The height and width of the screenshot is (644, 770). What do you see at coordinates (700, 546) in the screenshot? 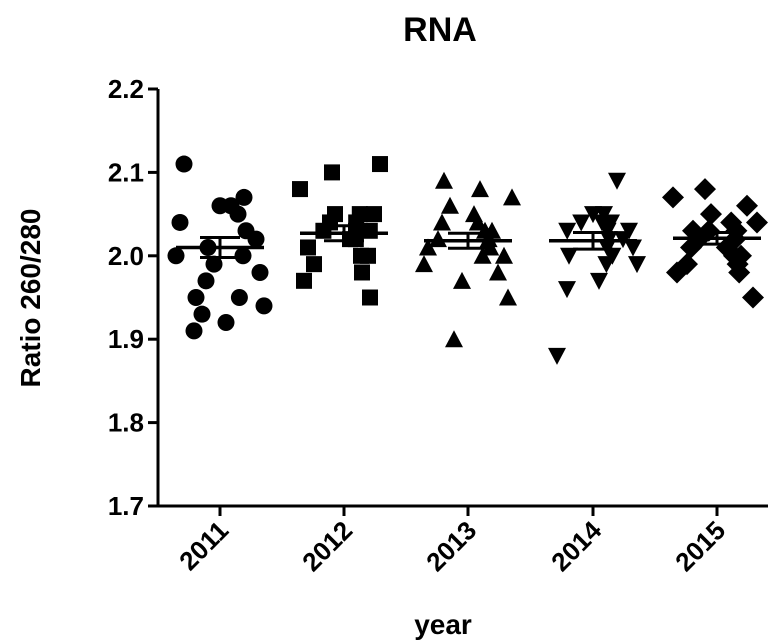
I see `x-tick-label: 2015` at bounding box center [700, 546].